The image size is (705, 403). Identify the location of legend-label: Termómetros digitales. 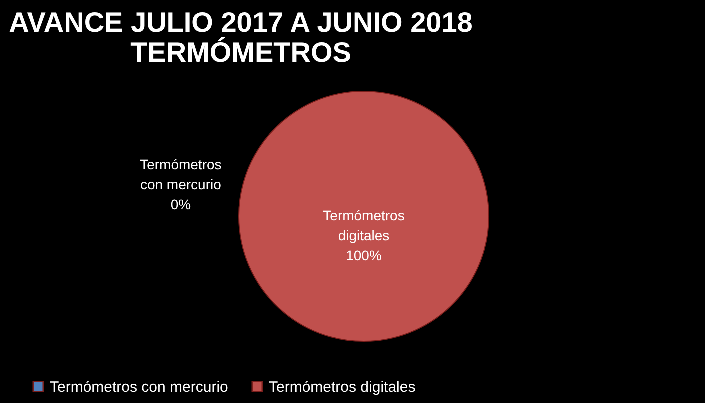
(342, 387).